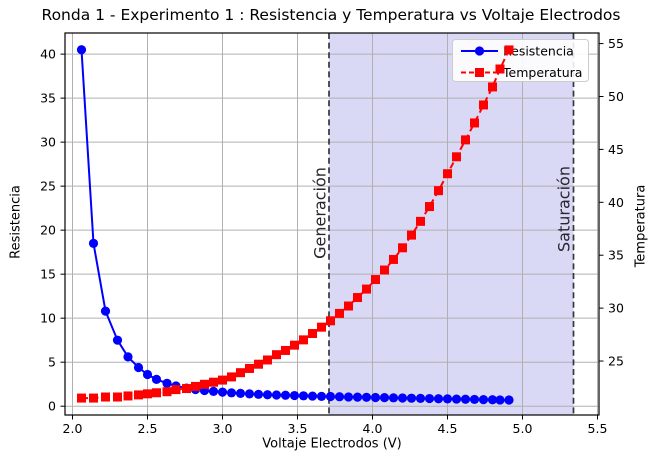 This screenshot has width=656, height=470. Describe the element at coordinates (48, 98) in the screenshot. I see `y-left-tick-label: 35` at that location.